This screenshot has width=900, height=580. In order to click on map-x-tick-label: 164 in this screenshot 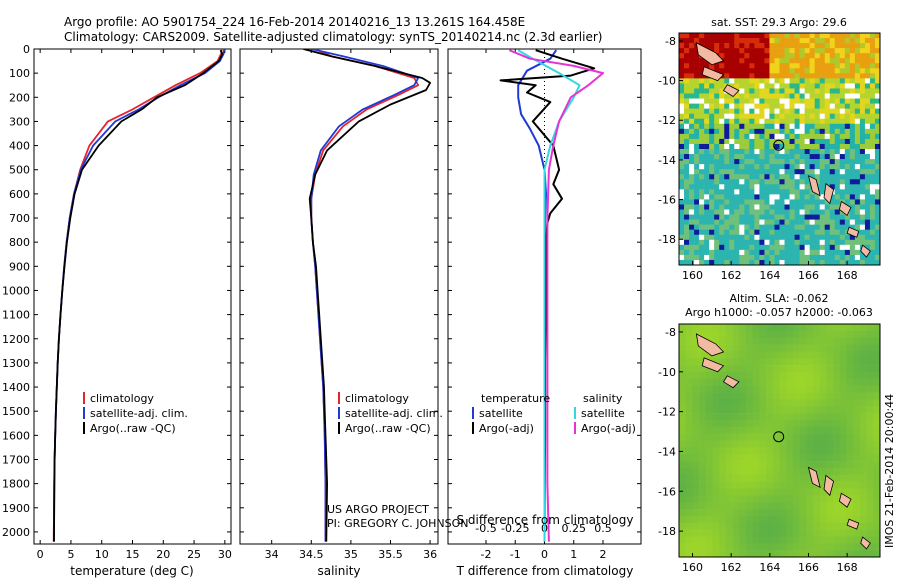, I will do `click(769, 275)`.